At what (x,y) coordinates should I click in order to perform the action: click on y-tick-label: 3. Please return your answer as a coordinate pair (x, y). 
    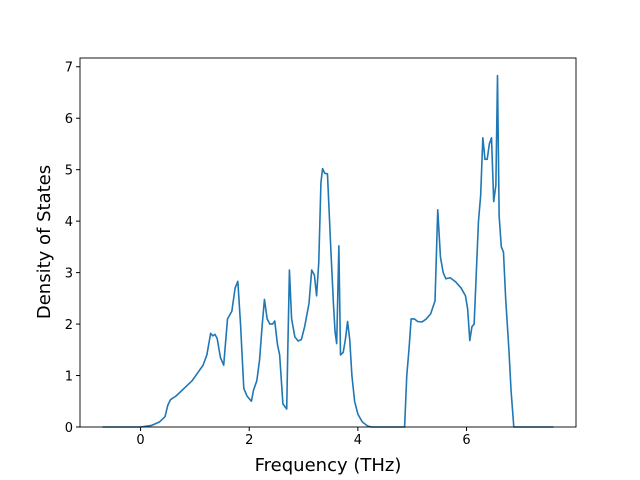
    Looking at the image, I should click on (69, 274).